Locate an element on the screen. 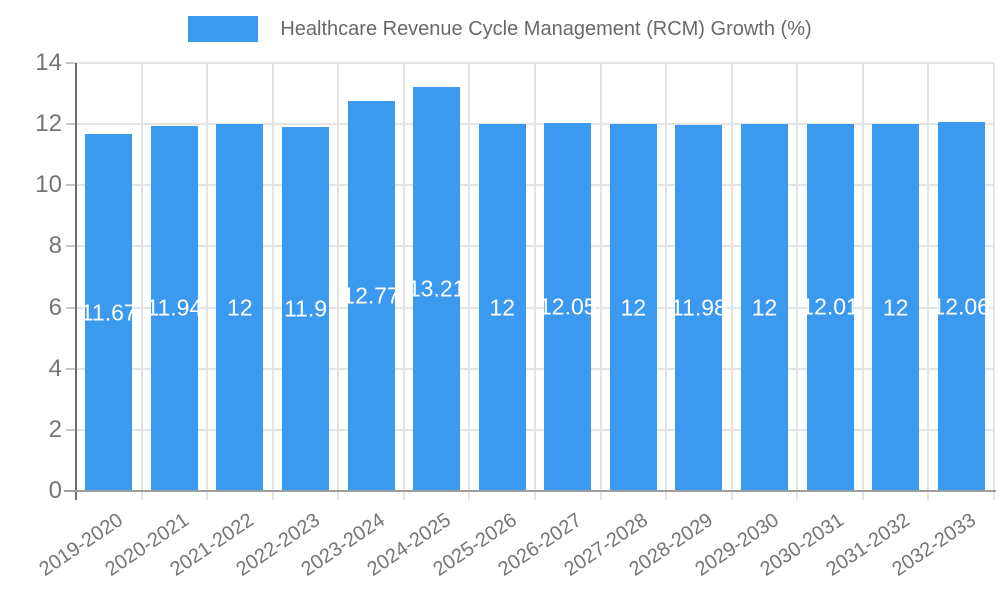 The width and height of the screenshot is (1000, 600). bar-value-2024-2025: 13.21 is located at coordinates (436, 288).